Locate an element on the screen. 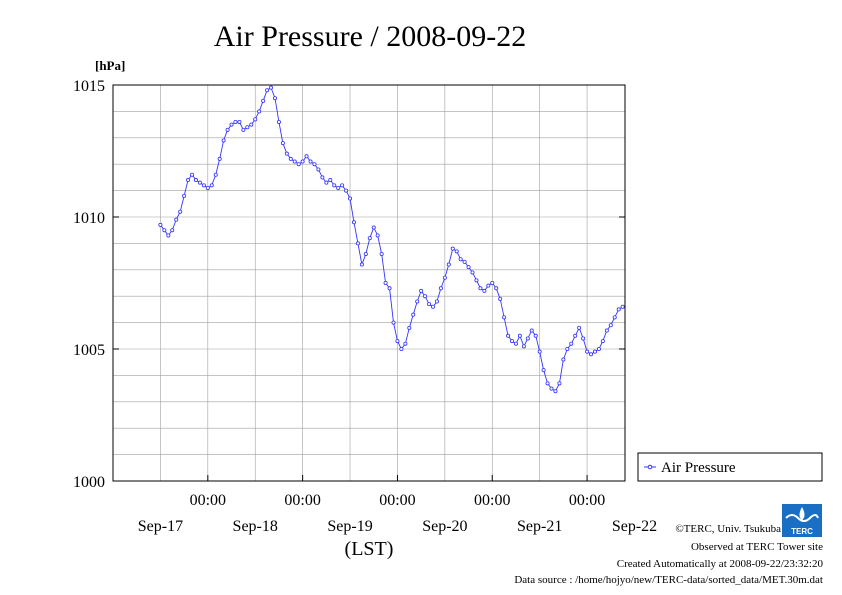 This screenshot has height=595, width=842. y-tick-label: 1010 is located at coordinates (89, 218).